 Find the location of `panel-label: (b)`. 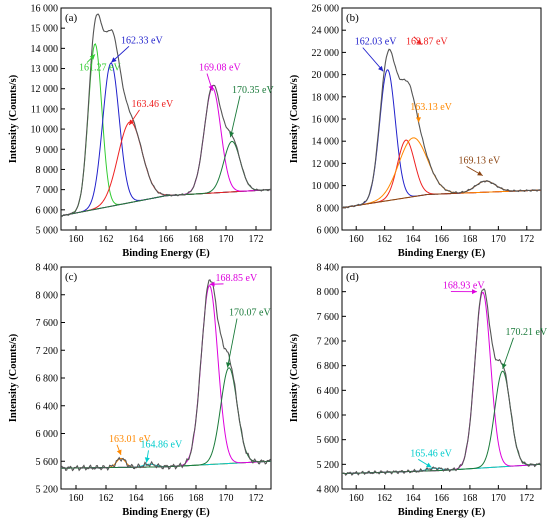

panel-label: (b) is located at coordinates (352, 18).